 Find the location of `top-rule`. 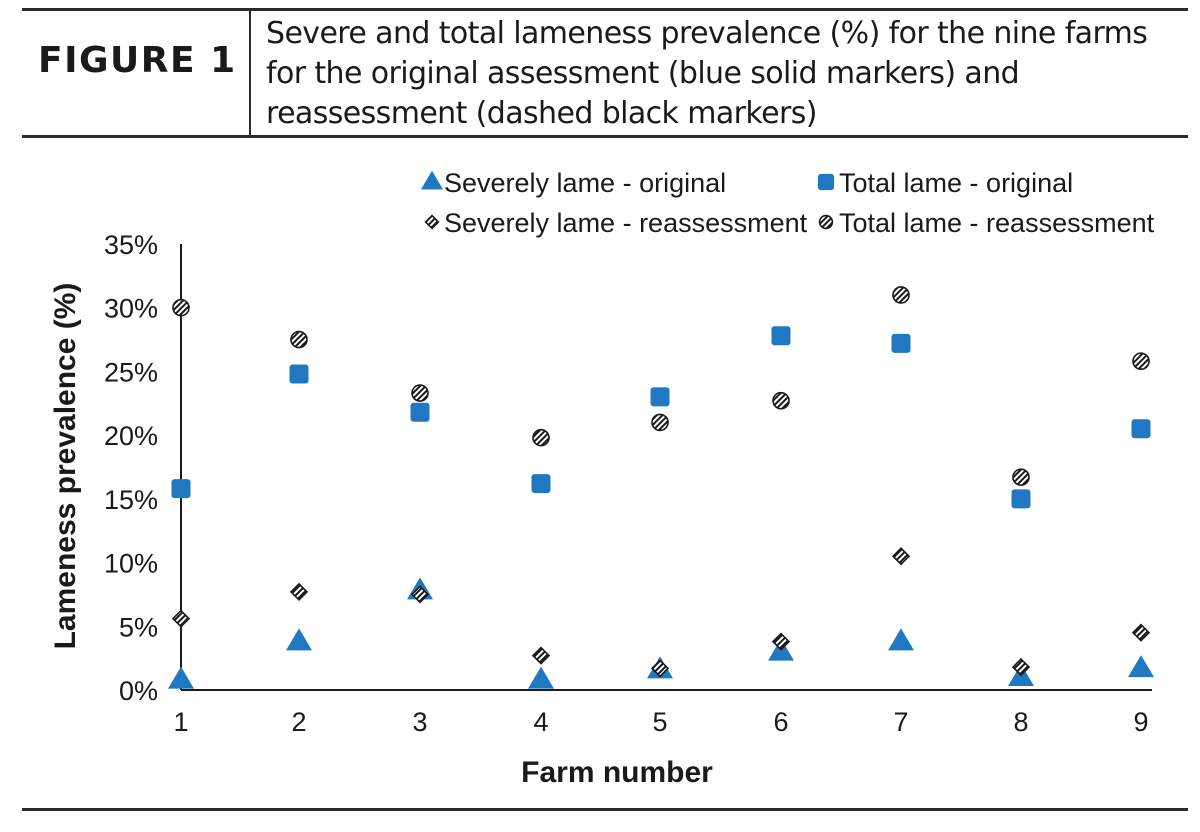

top-rule is located at coordinates (605, 9).